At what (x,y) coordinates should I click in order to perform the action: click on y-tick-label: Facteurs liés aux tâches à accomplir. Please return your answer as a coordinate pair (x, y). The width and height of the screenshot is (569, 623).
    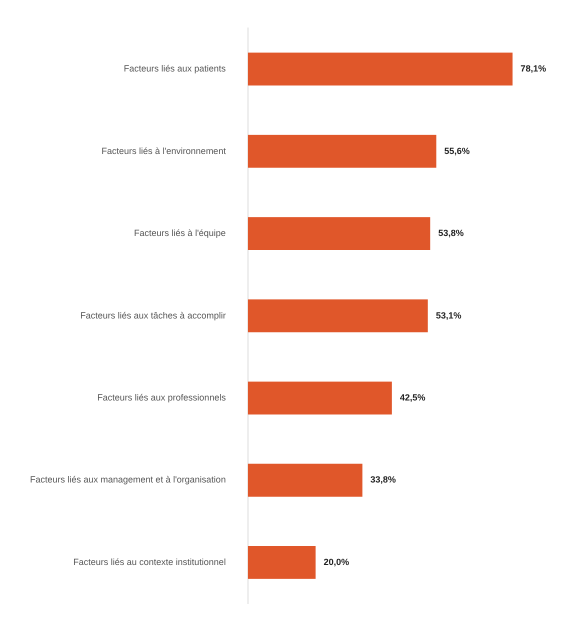
    Looking at the image, I should click on (153, 315).